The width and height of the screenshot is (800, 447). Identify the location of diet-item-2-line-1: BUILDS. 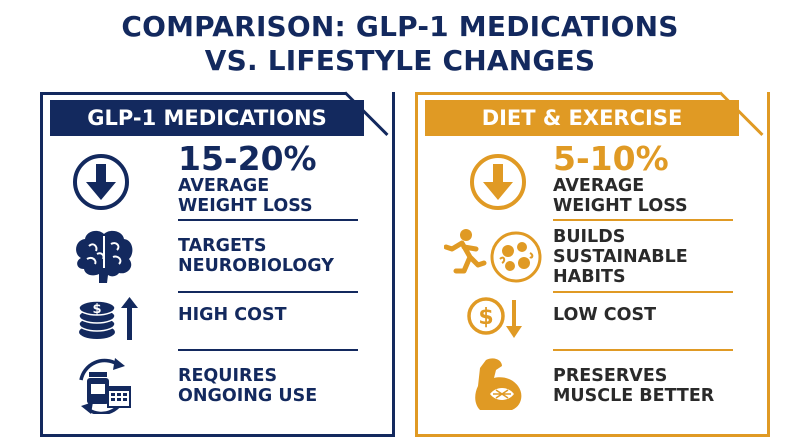
(589, 237).